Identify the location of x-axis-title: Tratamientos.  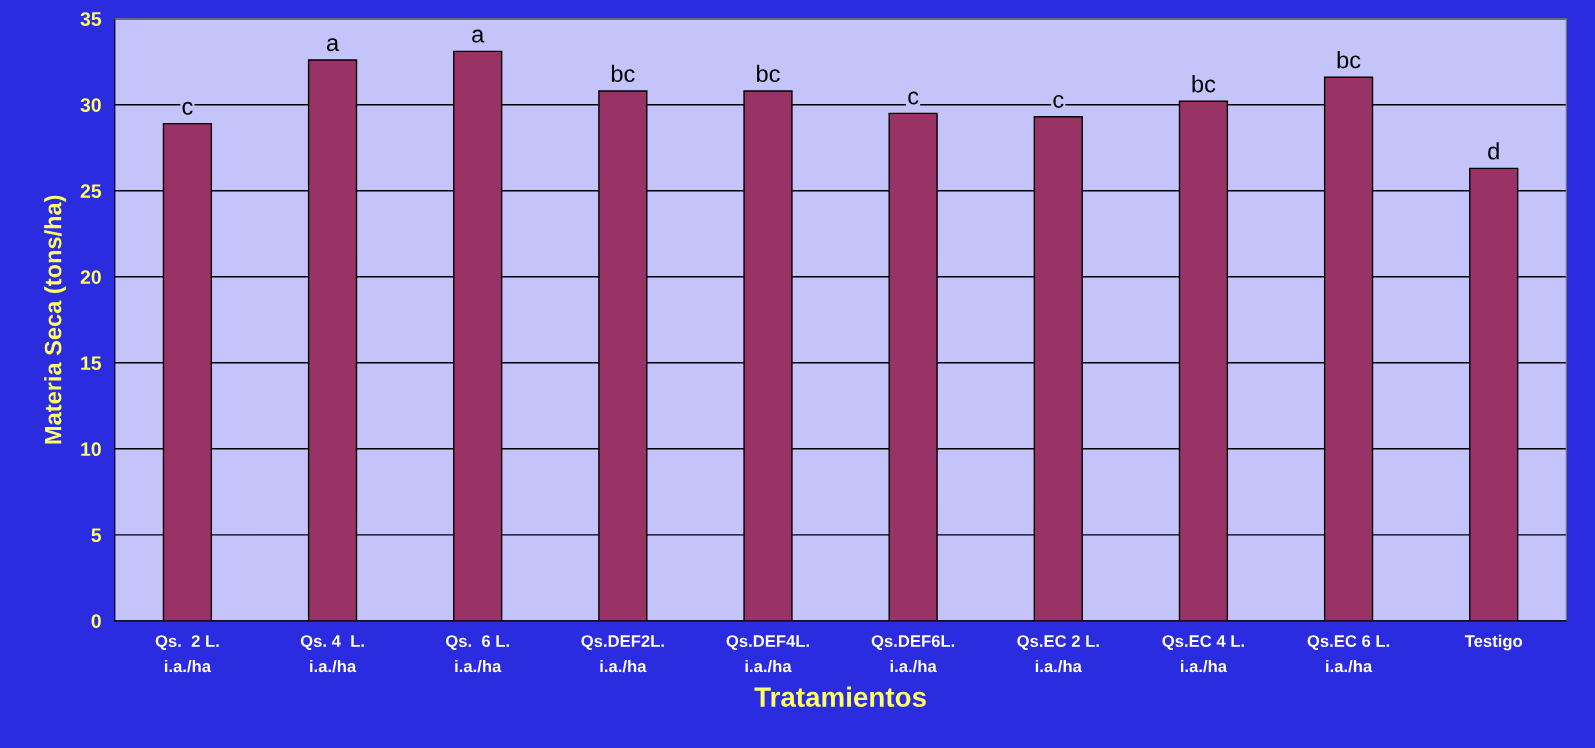
(840, 696).